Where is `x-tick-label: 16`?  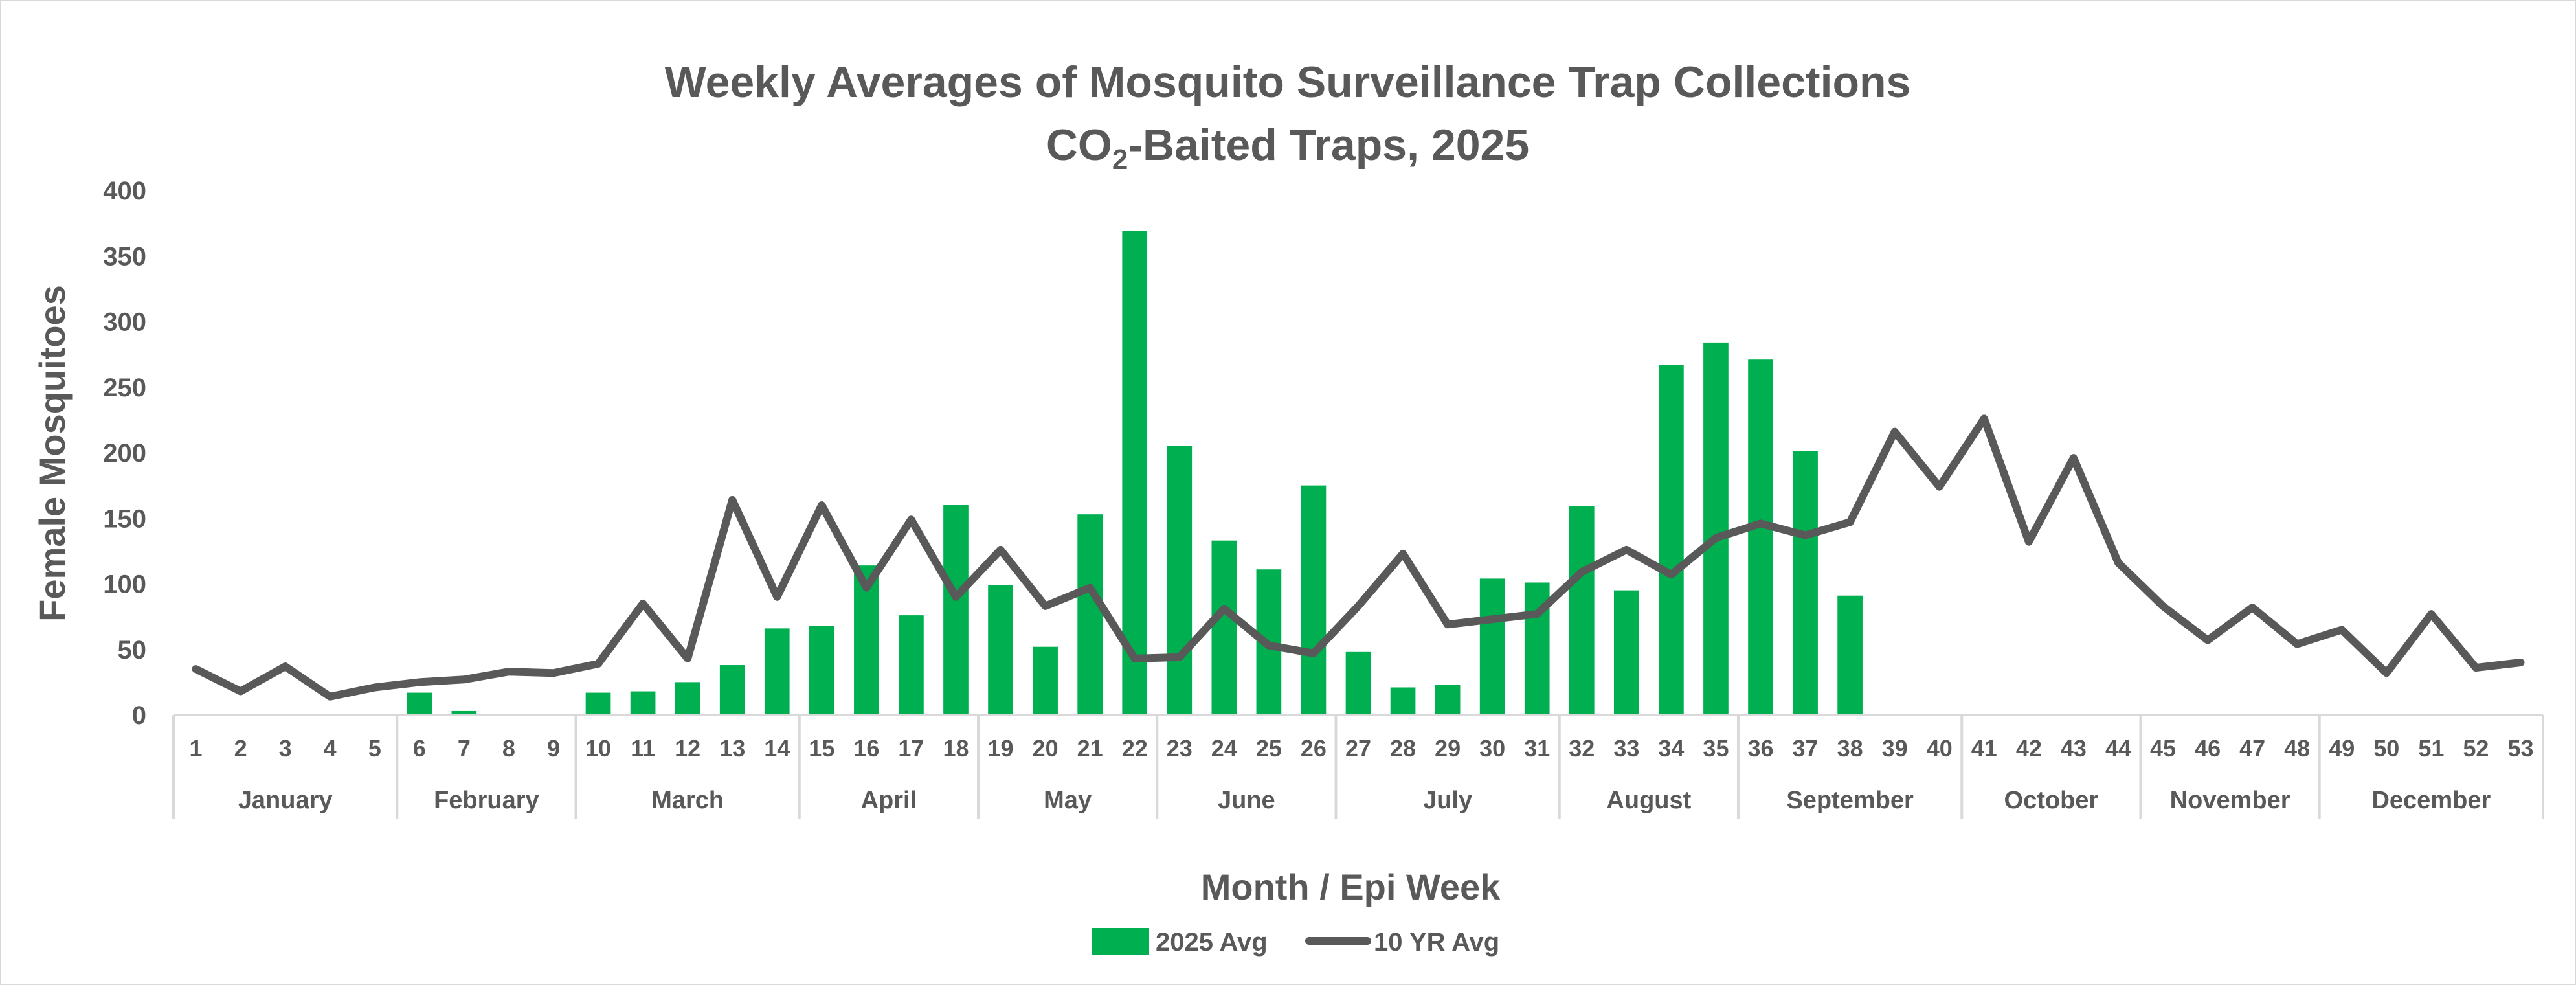
x-tick-label: 16 is located at coordinates (866, 748).